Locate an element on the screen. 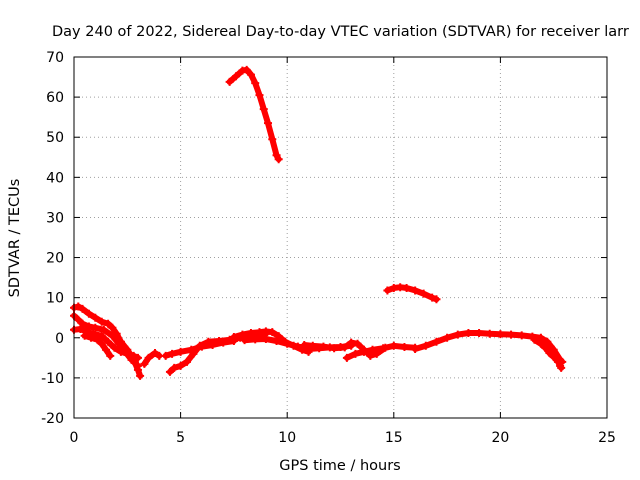 This screenshot has height=480, width=640. series-arc-morning-b is located at coordinates (199, 348).